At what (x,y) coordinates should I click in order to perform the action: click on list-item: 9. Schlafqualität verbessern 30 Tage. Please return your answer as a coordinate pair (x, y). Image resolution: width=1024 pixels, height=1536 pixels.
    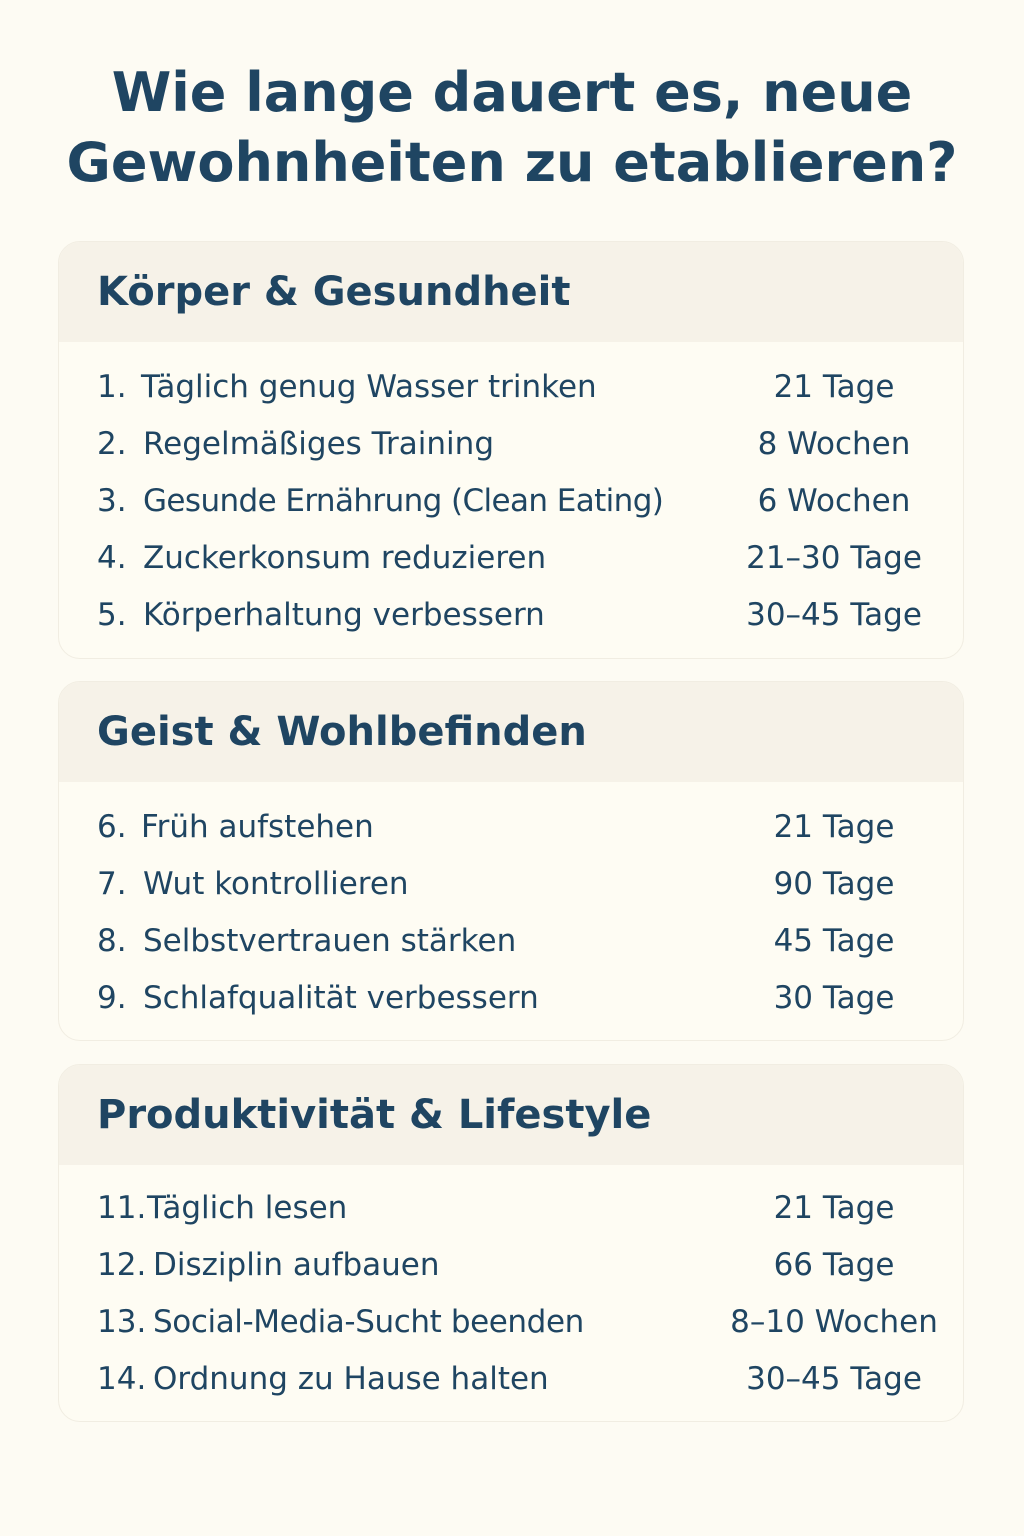
    Looking at the image, I should click on (511, 997).